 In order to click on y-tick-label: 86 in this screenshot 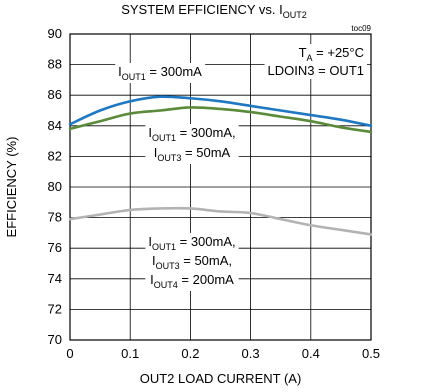, I will do `click(55, 94)`.